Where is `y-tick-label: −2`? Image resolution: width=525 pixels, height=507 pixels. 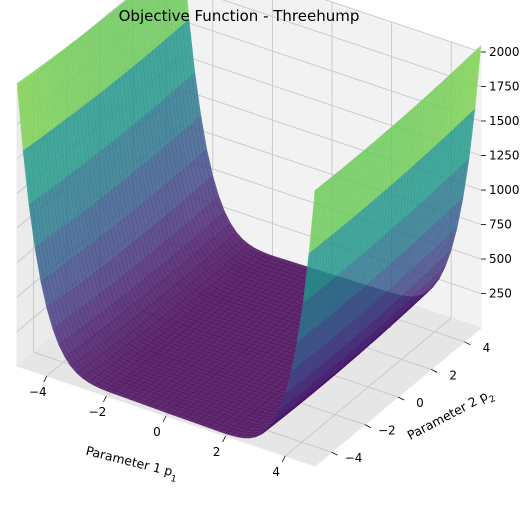
y-tick-label: −2 is located at coordinates (387, 431).